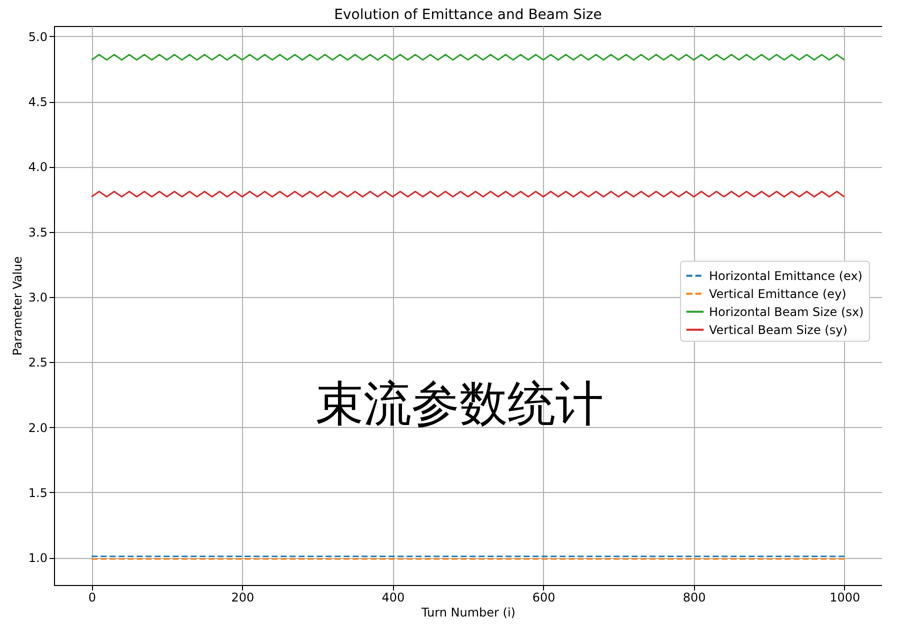 The width and height of the screenshot is (897, 633). I want to click on legend-label: Horizontal Beam Size (sx), so click(786, 311).